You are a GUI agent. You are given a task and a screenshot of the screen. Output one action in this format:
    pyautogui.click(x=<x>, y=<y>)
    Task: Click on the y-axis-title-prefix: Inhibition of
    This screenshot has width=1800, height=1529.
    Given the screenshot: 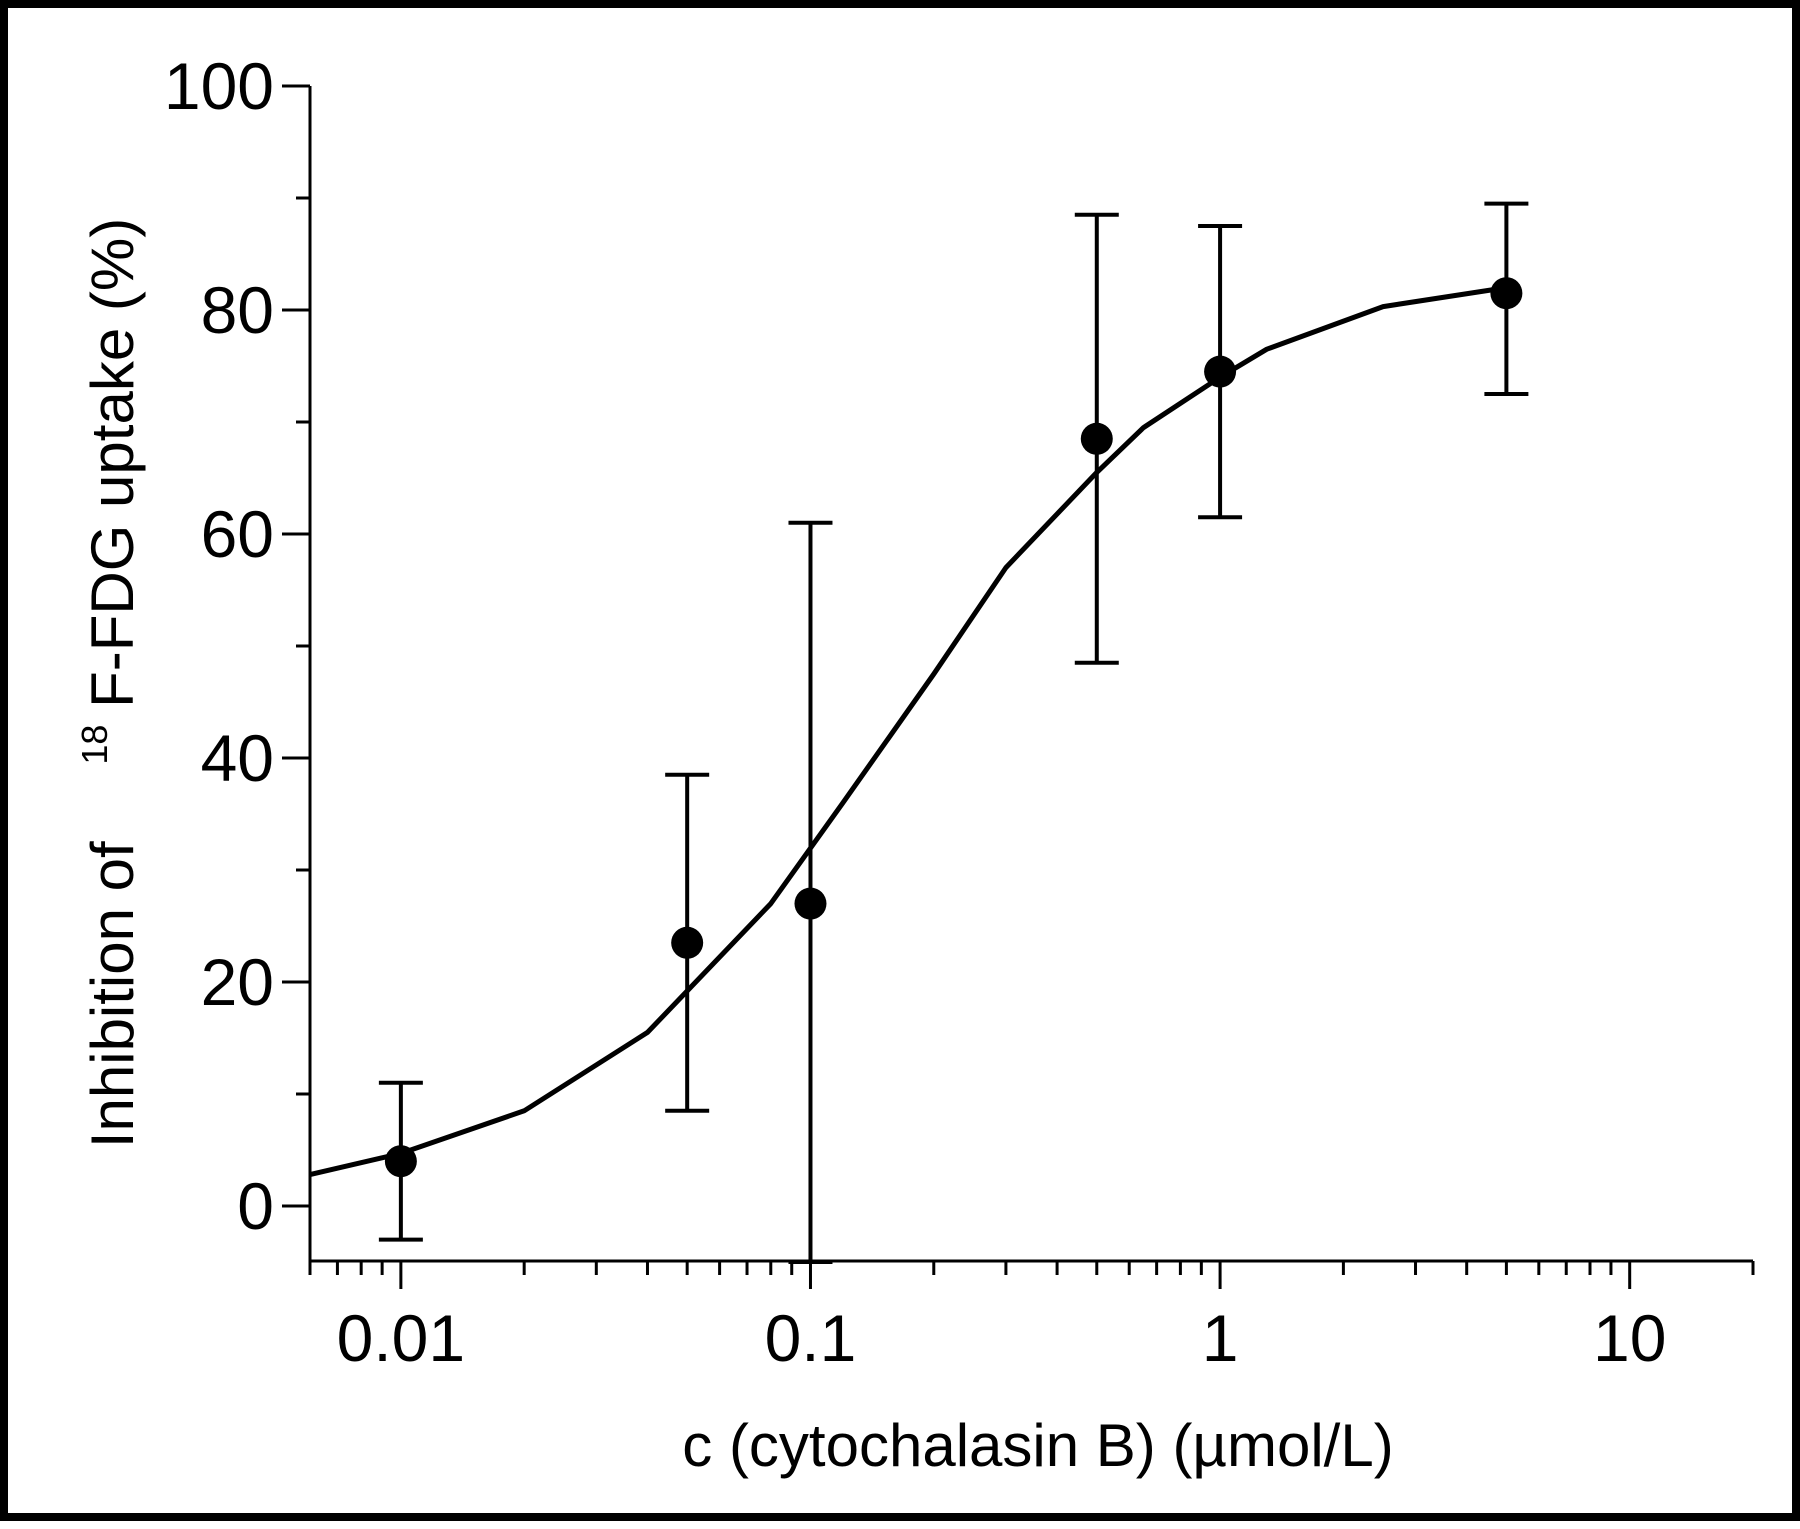 What is the action you would take?
    pyautogui.click(x=112, y=994)
    